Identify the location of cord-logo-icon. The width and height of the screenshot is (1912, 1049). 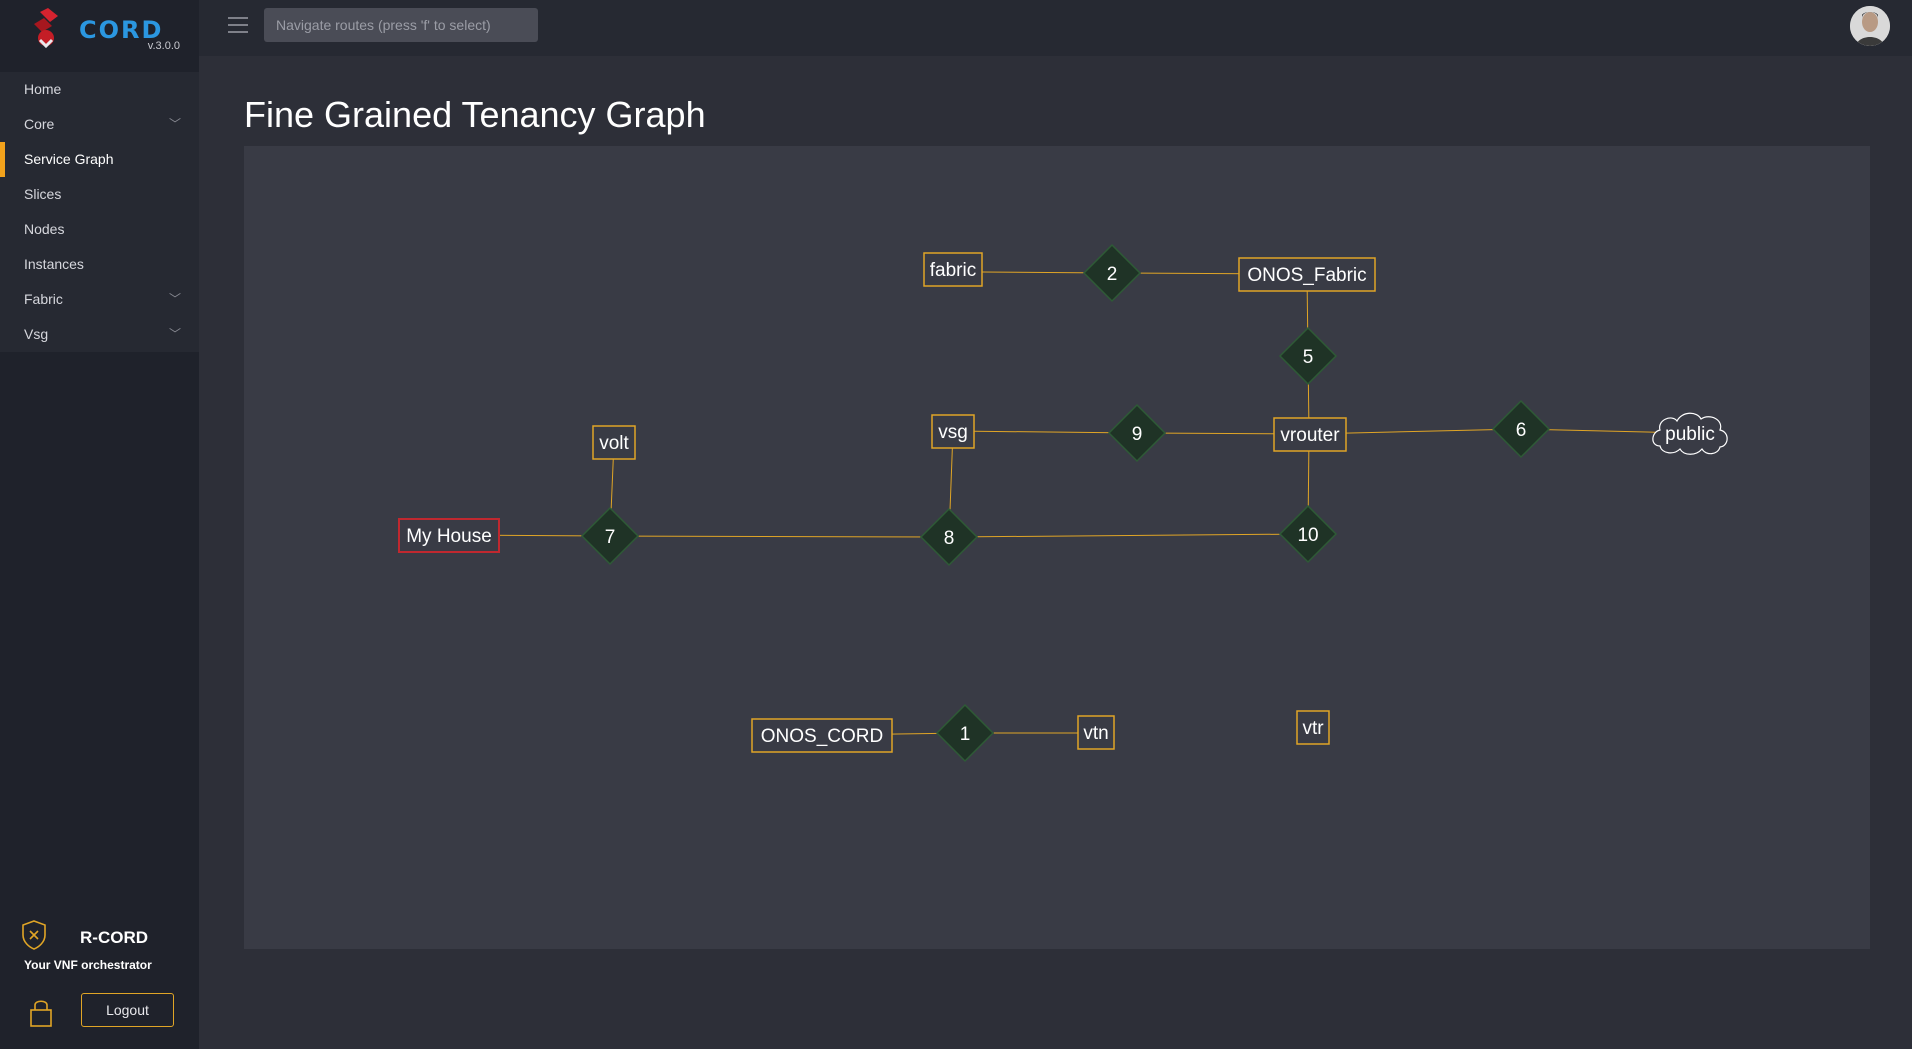
(46, 28).